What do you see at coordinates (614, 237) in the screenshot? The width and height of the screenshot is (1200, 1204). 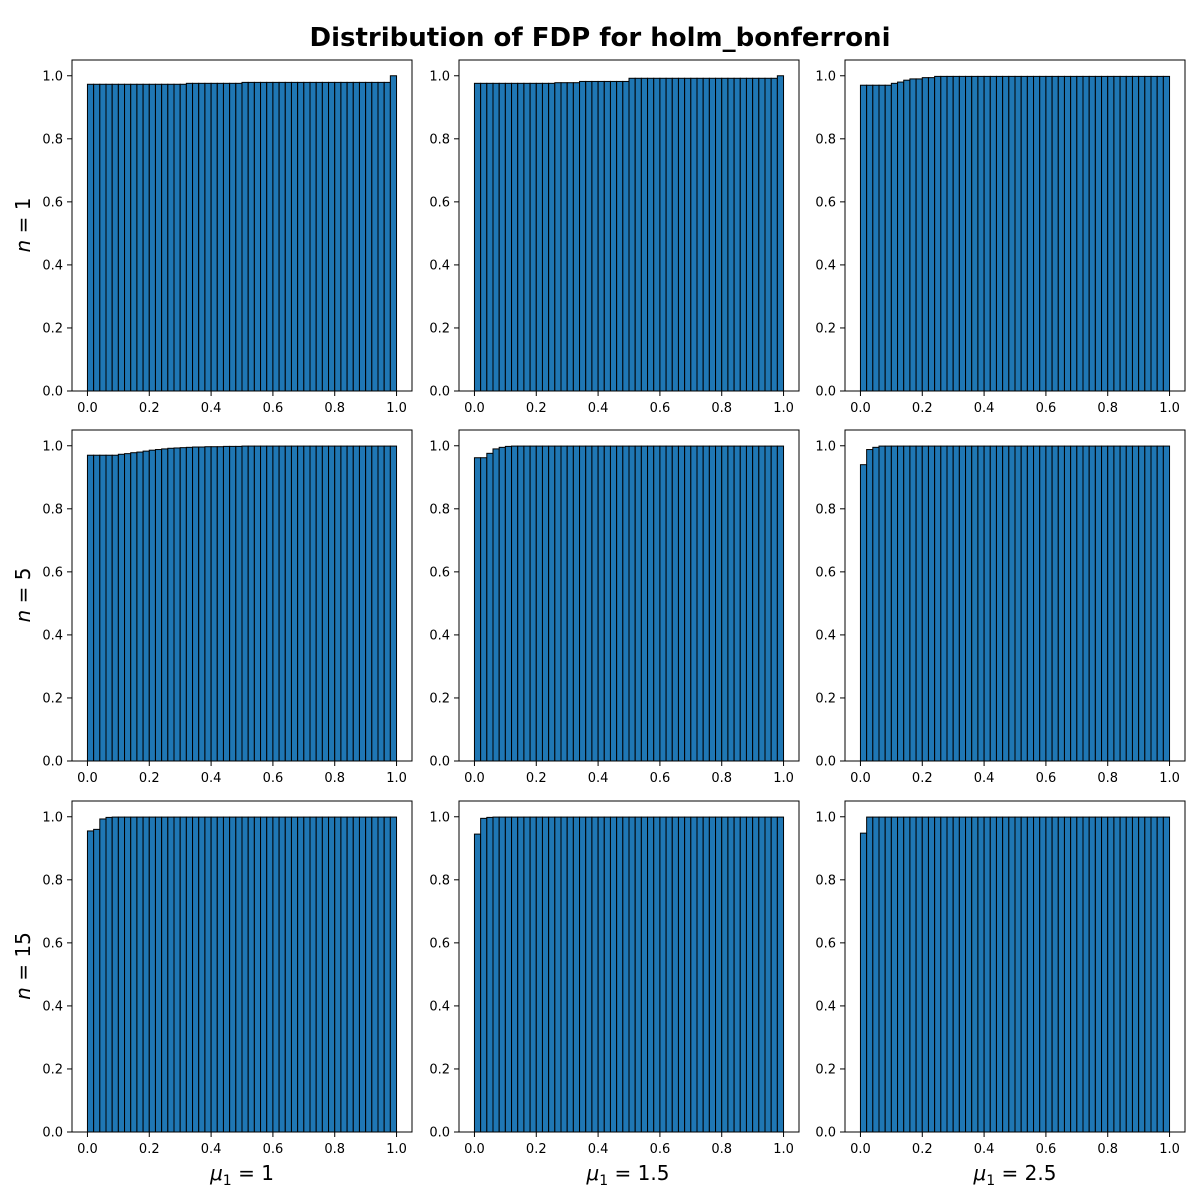 I see `subplot-1-2: 0.0 0.2 0.4 0.6 0.8 1.0 0.0 0.2 0.4 0.6 0.8 1.0` at bounding box center [614, 237].